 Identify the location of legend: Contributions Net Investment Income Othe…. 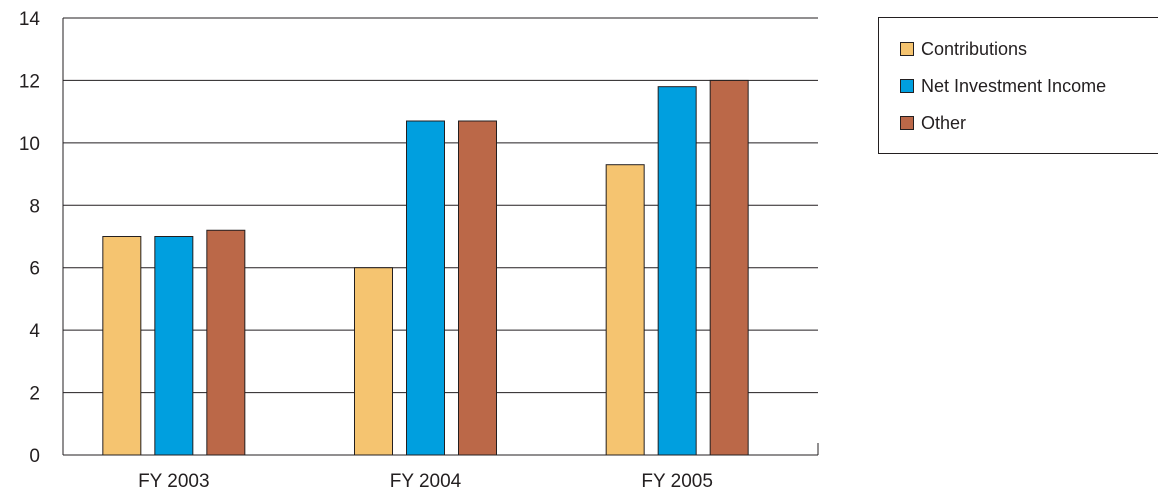
(1018, 85).